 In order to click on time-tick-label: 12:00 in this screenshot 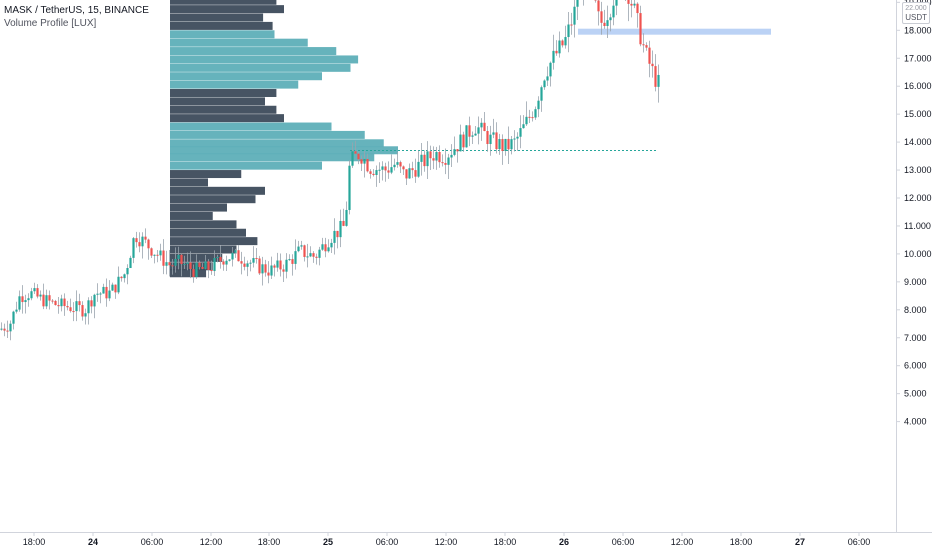, I will do `click(211, 542)`.